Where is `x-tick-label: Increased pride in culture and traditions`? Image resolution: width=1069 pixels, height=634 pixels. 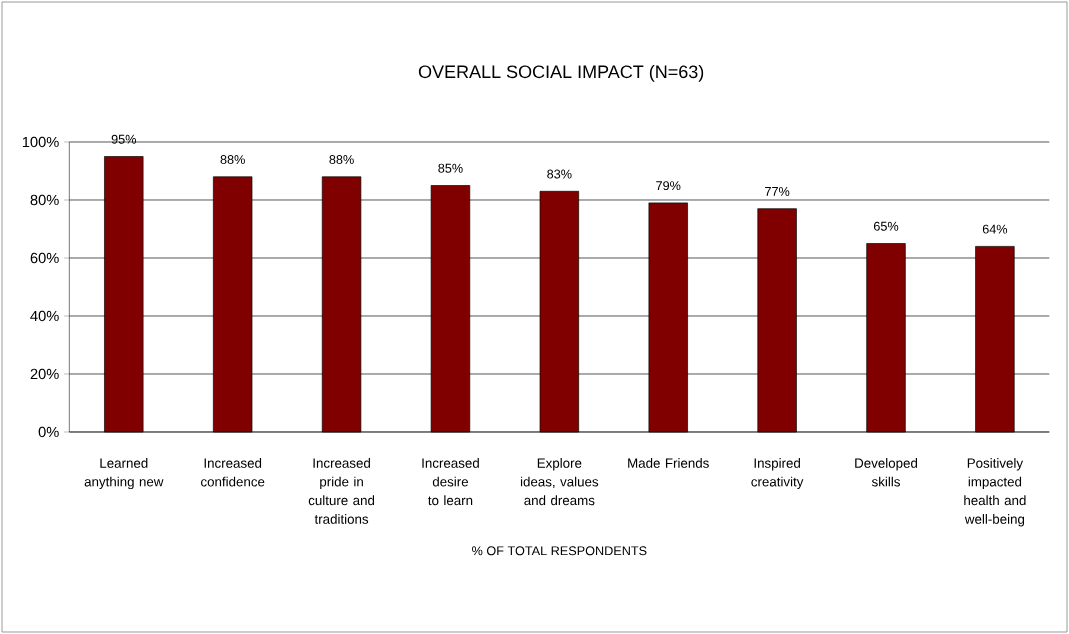 x-tick-label: Increased pride in culture and traditions is located at coordinates (341, 491).